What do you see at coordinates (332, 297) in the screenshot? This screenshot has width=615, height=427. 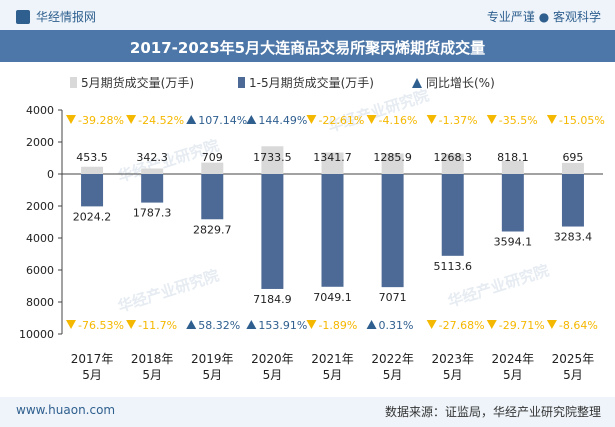 I see `cumulative-value-label: 7049.1` at bounding box center [332, 297].